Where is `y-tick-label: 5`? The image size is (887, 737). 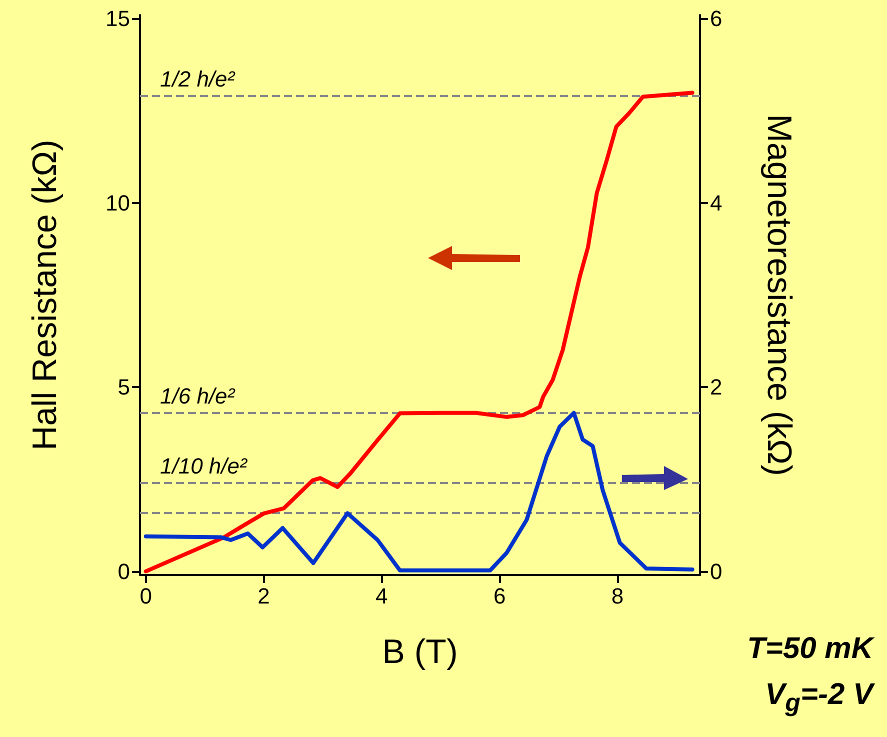
y-tick-label: 5 is located at coordinates (124, 387).